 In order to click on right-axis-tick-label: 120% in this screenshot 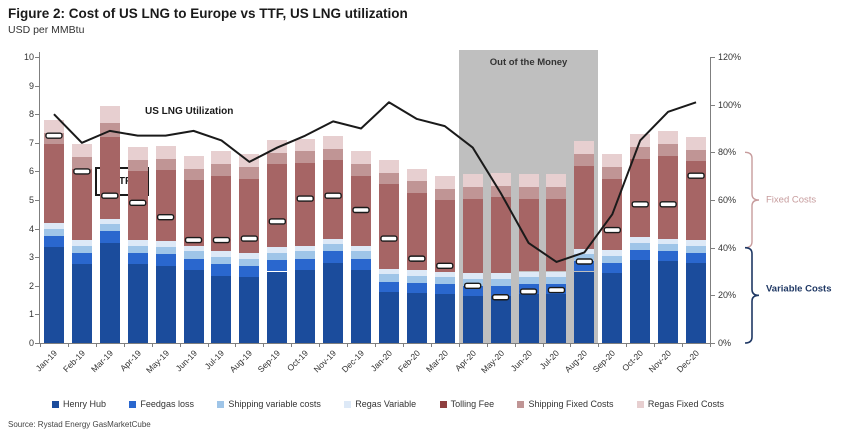, I will do `click(730, 57)`.